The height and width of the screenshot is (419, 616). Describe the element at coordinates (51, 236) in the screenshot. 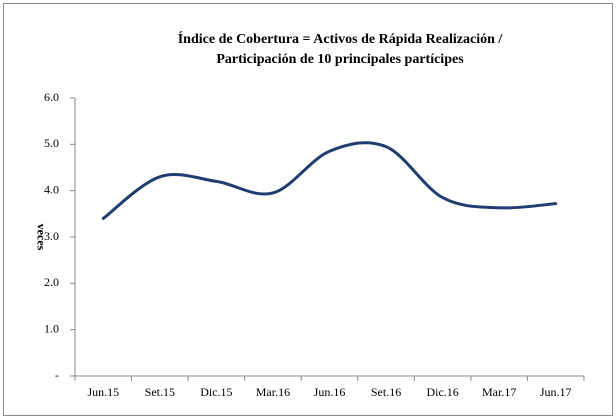

I see `y-tick-label: 3.0` at that location.